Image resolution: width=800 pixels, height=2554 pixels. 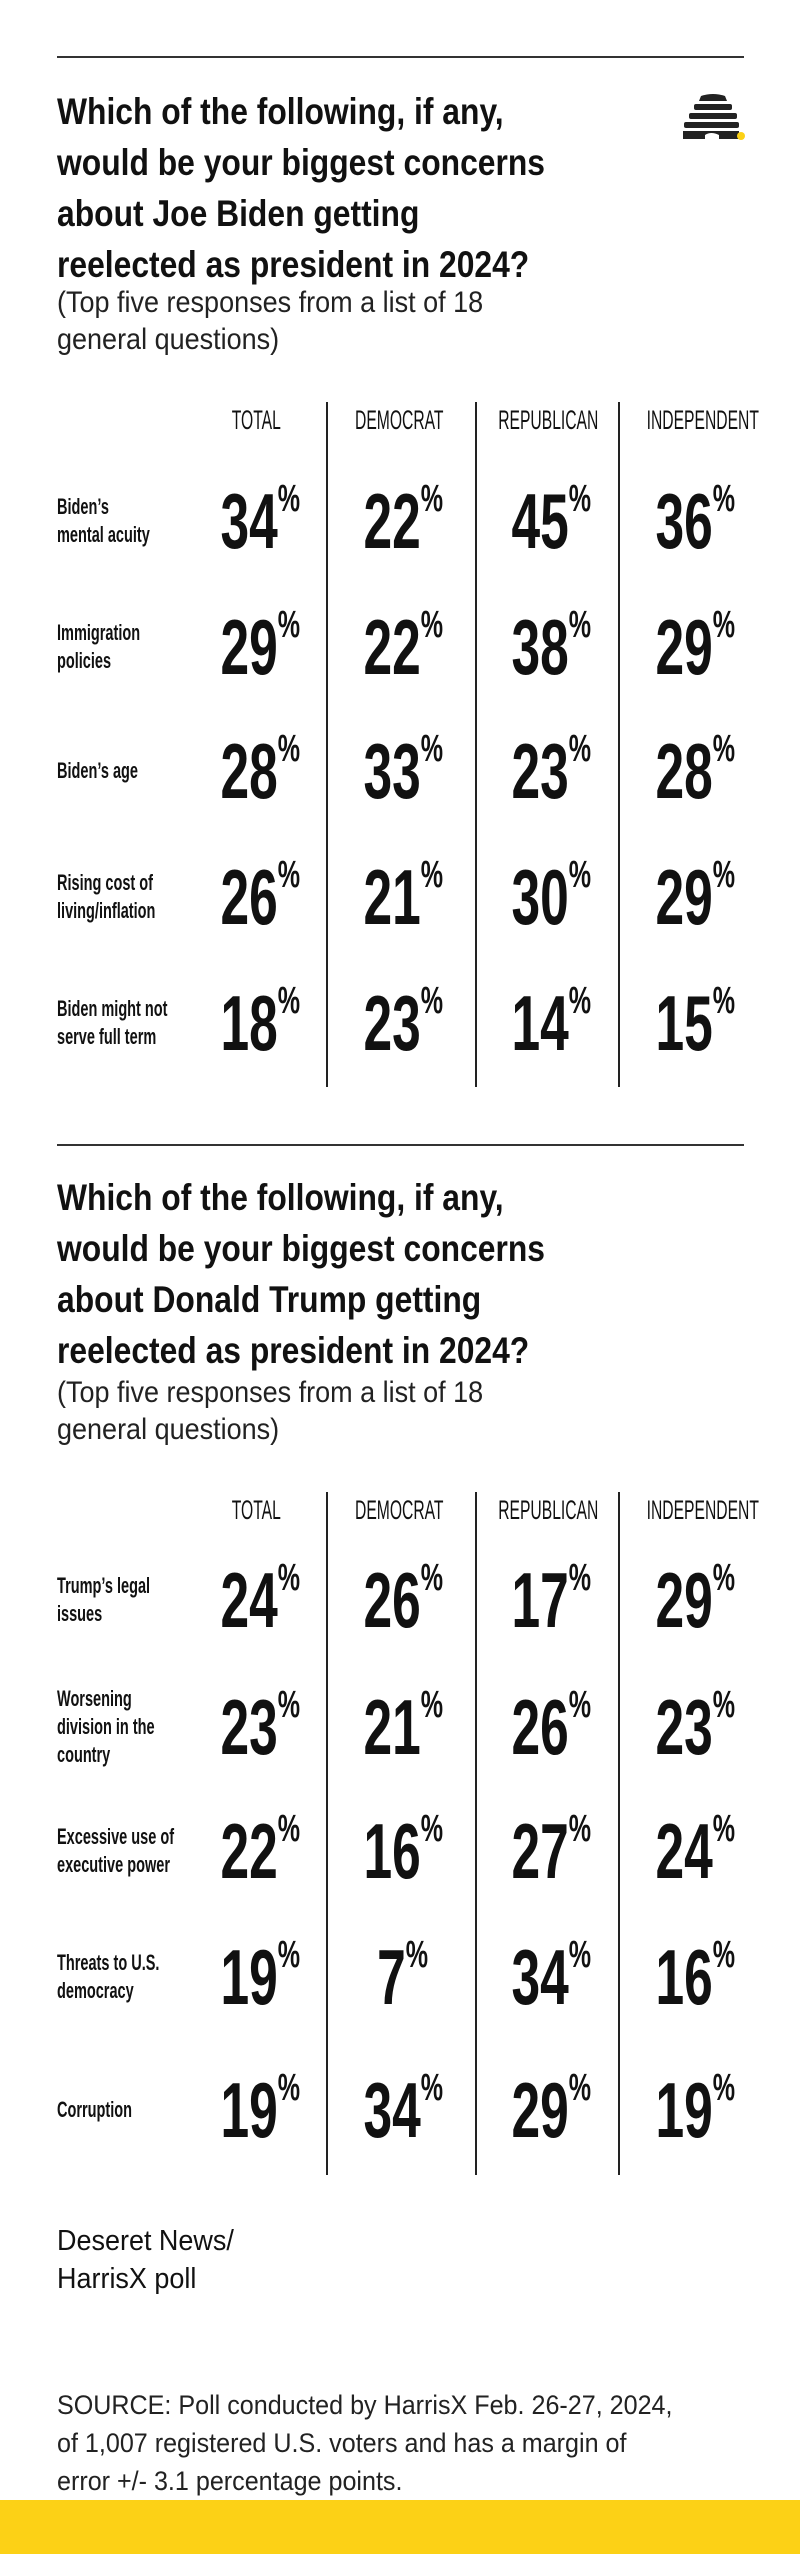 What do you see at coordinates (400, 57) in the screenshot?
I see `top-rule` at bounding box center [400, 57].